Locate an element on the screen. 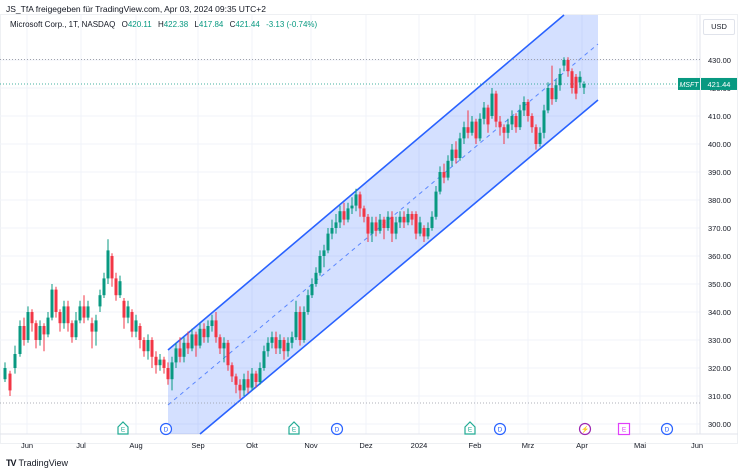 Image resolution: width=740 pixels, height=474 pixels. event-markers: E D E D E D ⚡ E D is located at coordinates (395, 428).